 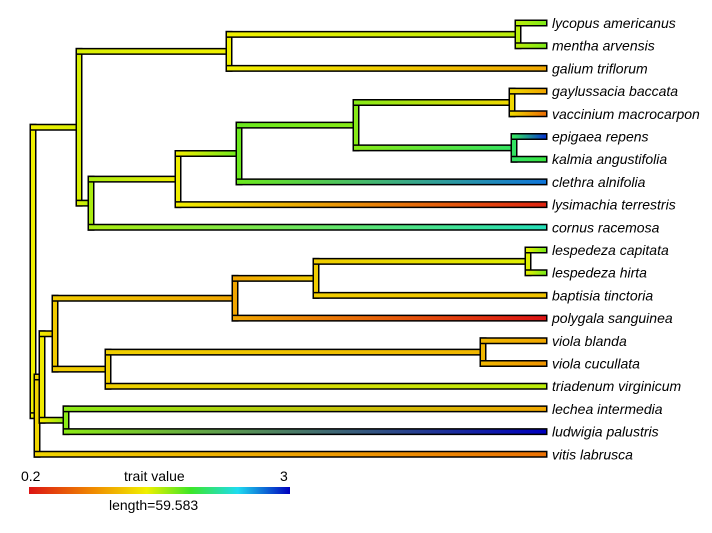 What do you see at coordinates (606, 227) in the screenshot?
I see `tip-label: cornus racemosa` at bounding box center [606, 227].